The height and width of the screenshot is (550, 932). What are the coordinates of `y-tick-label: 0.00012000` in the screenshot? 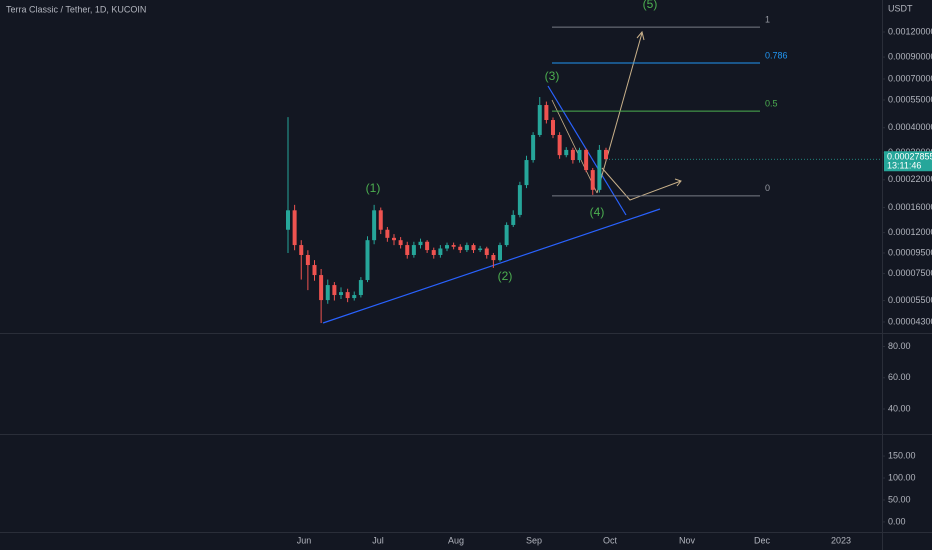 It's located at (910, 232).